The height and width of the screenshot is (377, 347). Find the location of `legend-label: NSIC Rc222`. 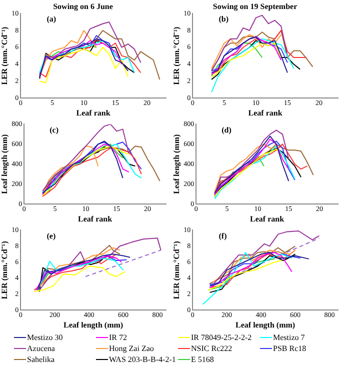

legend-label: NSIC Rc222 is located at coordinates (211, 348).